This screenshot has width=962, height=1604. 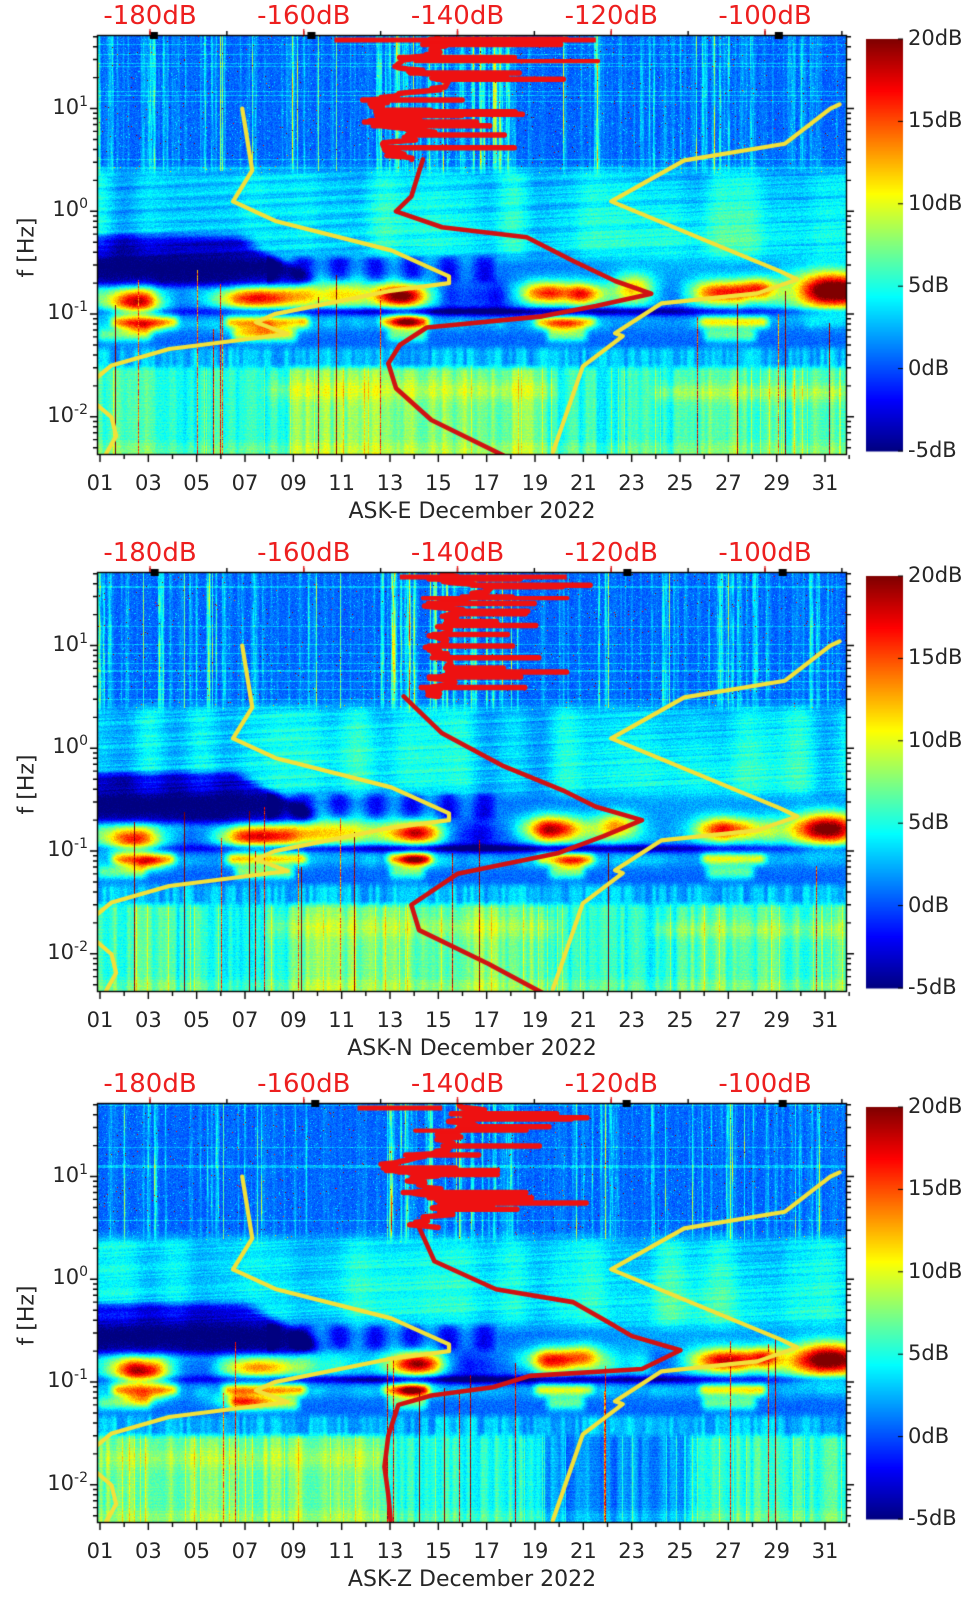 I want to click on x-axis-tick: 11, so click(x=342, y=483).